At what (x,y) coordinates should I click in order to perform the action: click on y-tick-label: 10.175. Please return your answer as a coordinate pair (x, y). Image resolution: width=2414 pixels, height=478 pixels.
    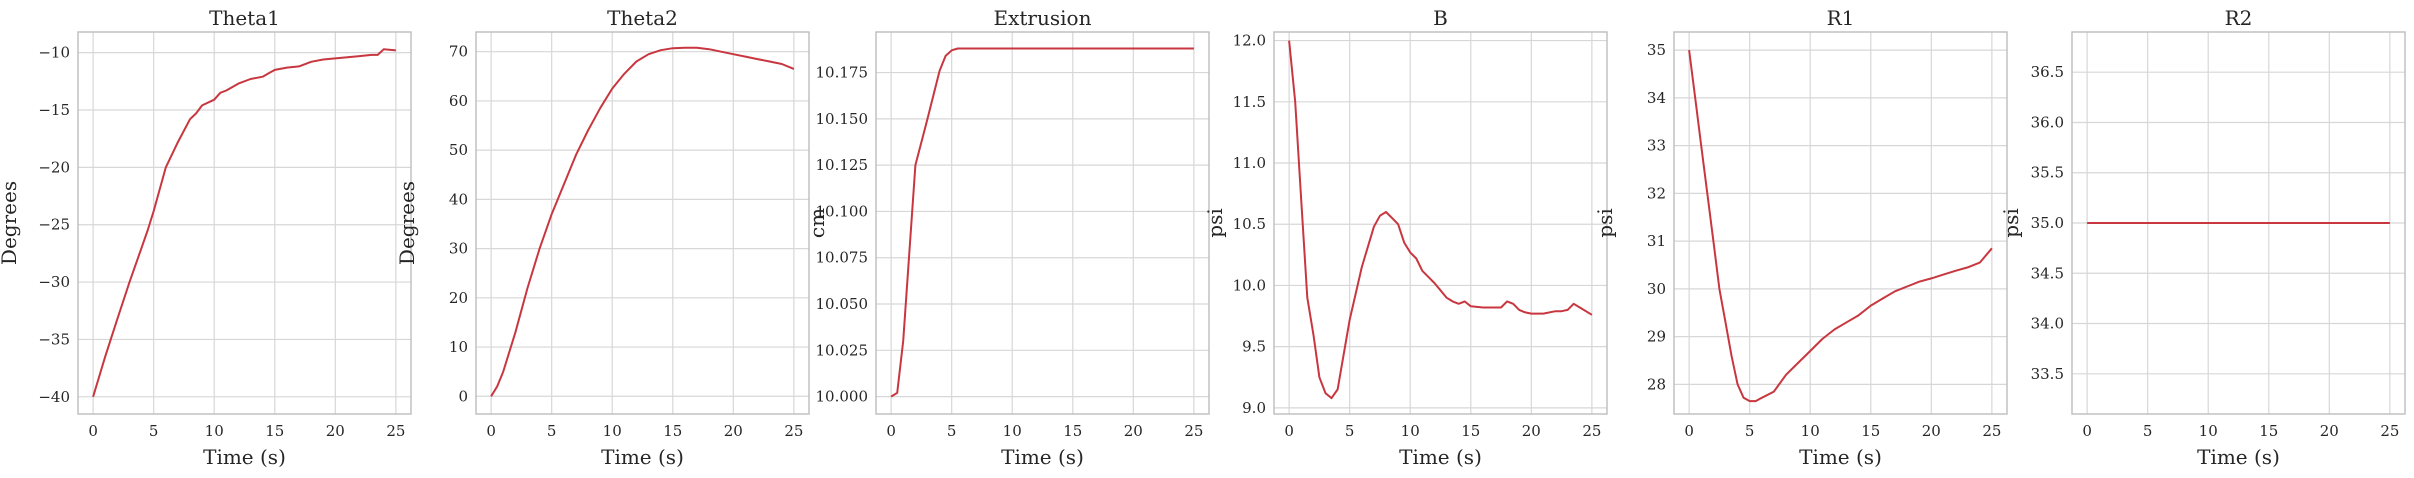
    Looking at the image, I should click on (842, 73).